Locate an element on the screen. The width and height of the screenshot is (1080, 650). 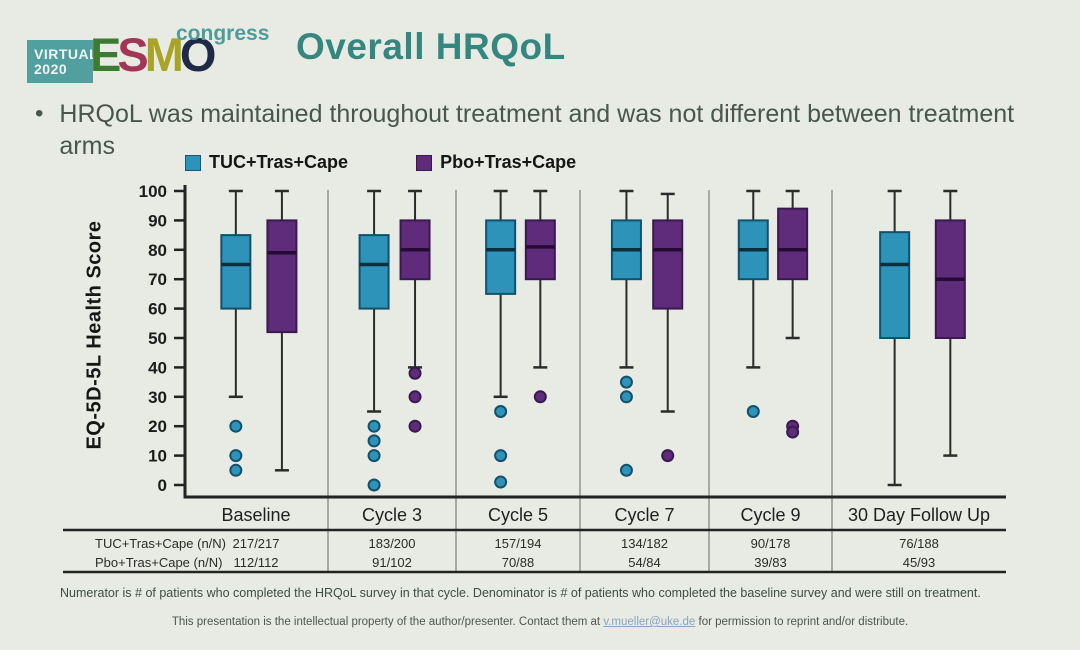
category-cycle9: Cycle 9 is located at coordinates (770, 515).